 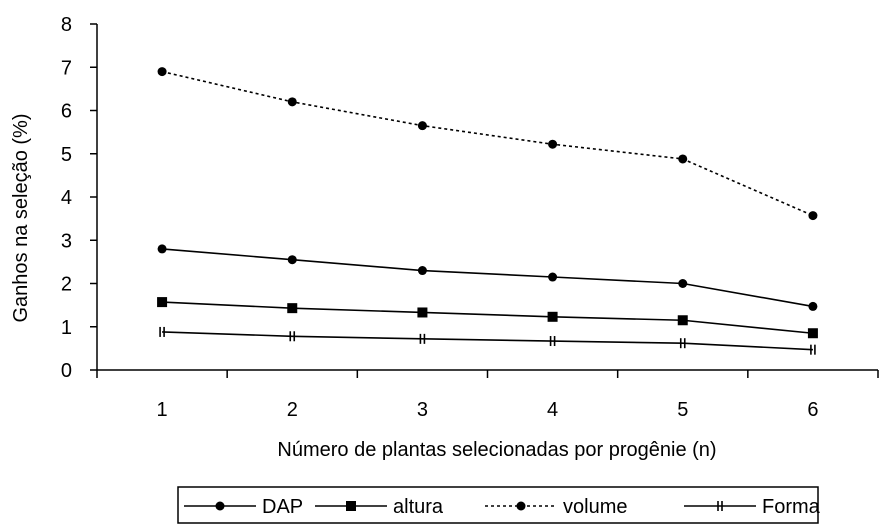 What do you see at coordinates (292, 410) in the screenshot?
I see `x-tick-label: 2` at bounding box center [292, 410].